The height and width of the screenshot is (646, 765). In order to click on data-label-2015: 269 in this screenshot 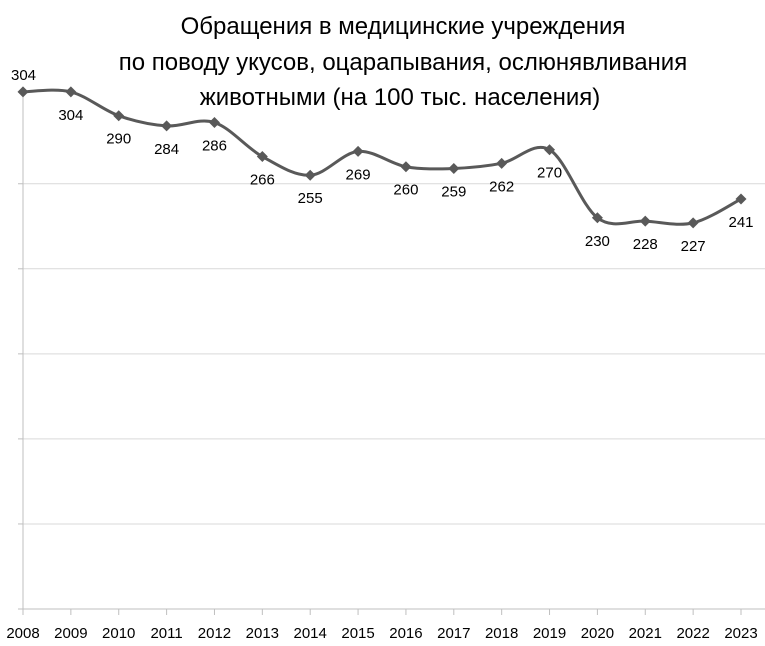, I will do `click(358, 174)`.